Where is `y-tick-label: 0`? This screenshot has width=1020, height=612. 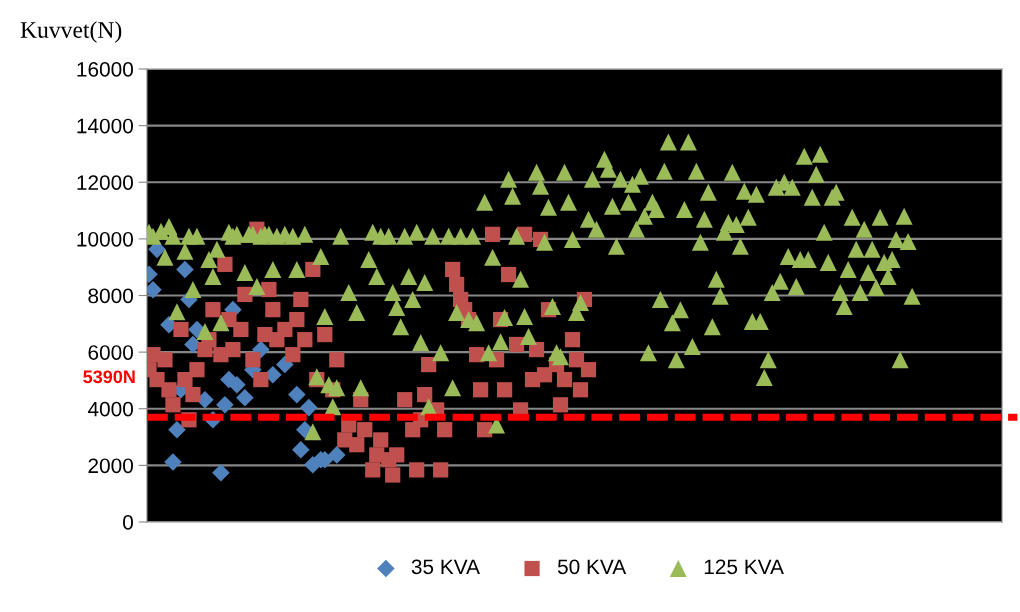
y-tick-label: 0 is located at coordinates (128, 522).